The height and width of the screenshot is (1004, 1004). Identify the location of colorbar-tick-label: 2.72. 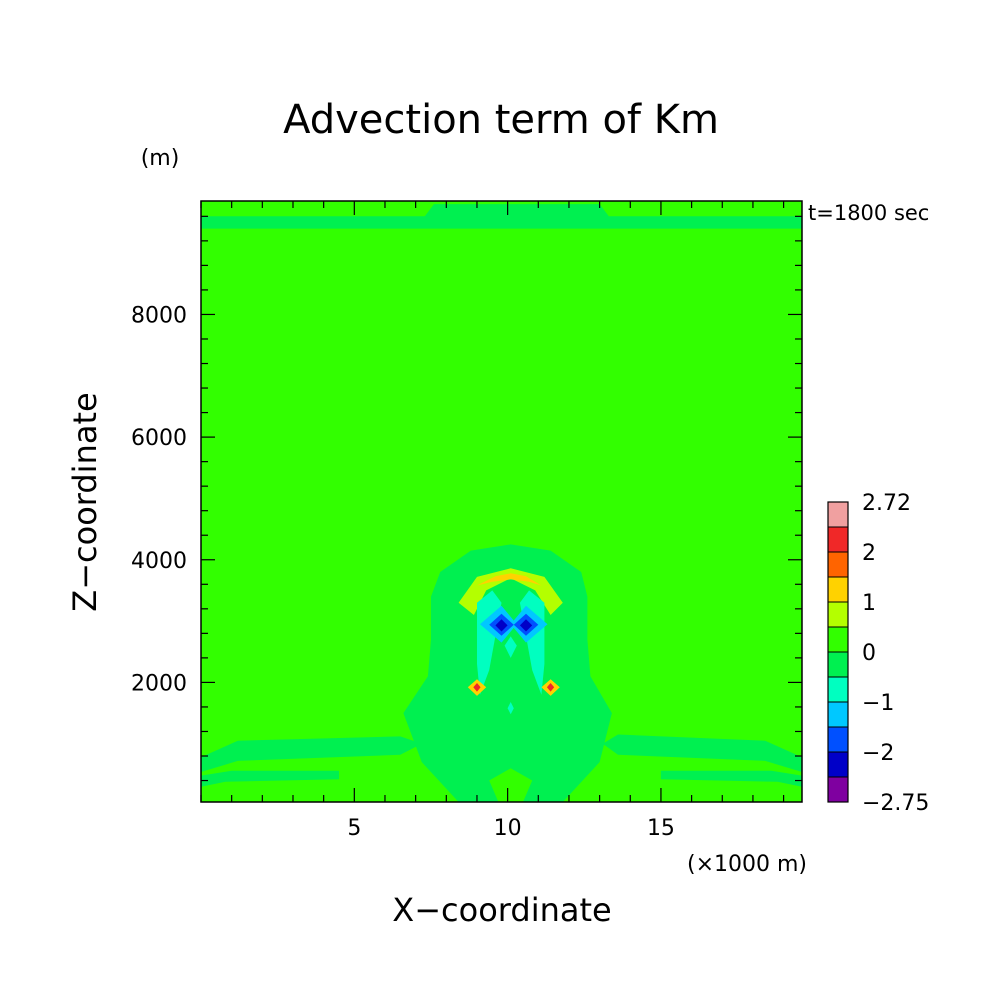
(886, 503).